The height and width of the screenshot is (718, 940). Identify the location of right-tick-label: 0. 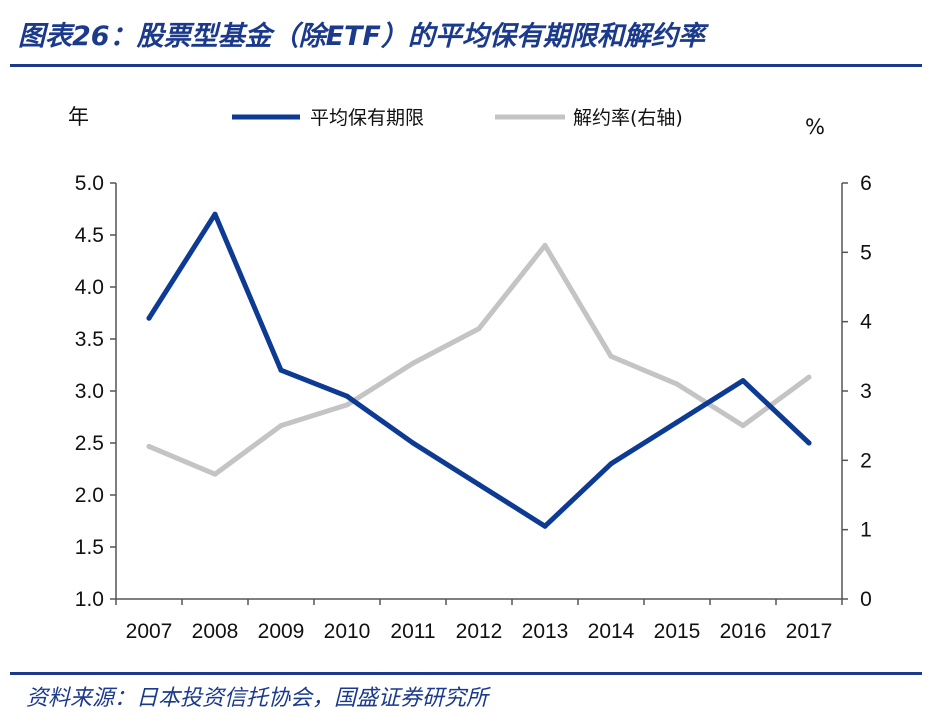
(866, 599).